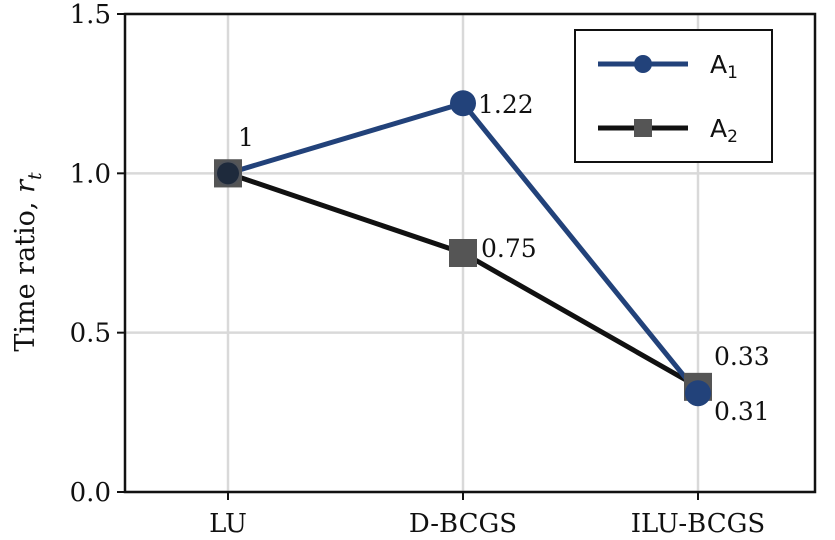  I want to click on legend-frame, so click(673, 96).